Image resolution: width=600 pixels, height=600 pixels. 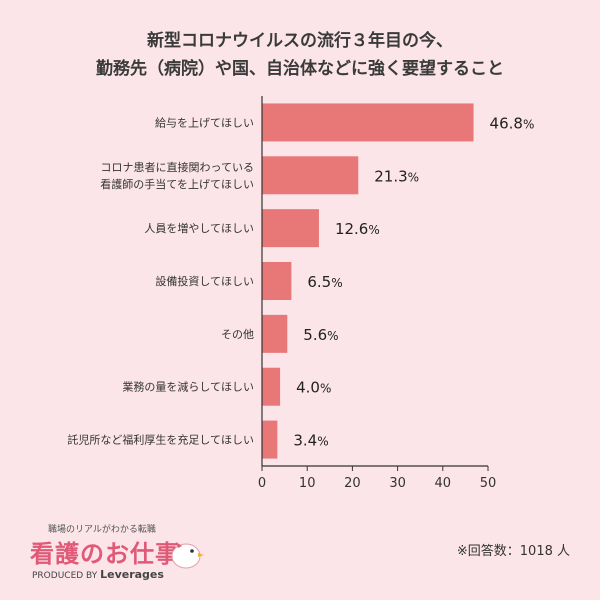 I want to click on chart-title-line-2: 勤務先（病院）や国、自治体などに強く要望すること, so click(x=300, y=69).